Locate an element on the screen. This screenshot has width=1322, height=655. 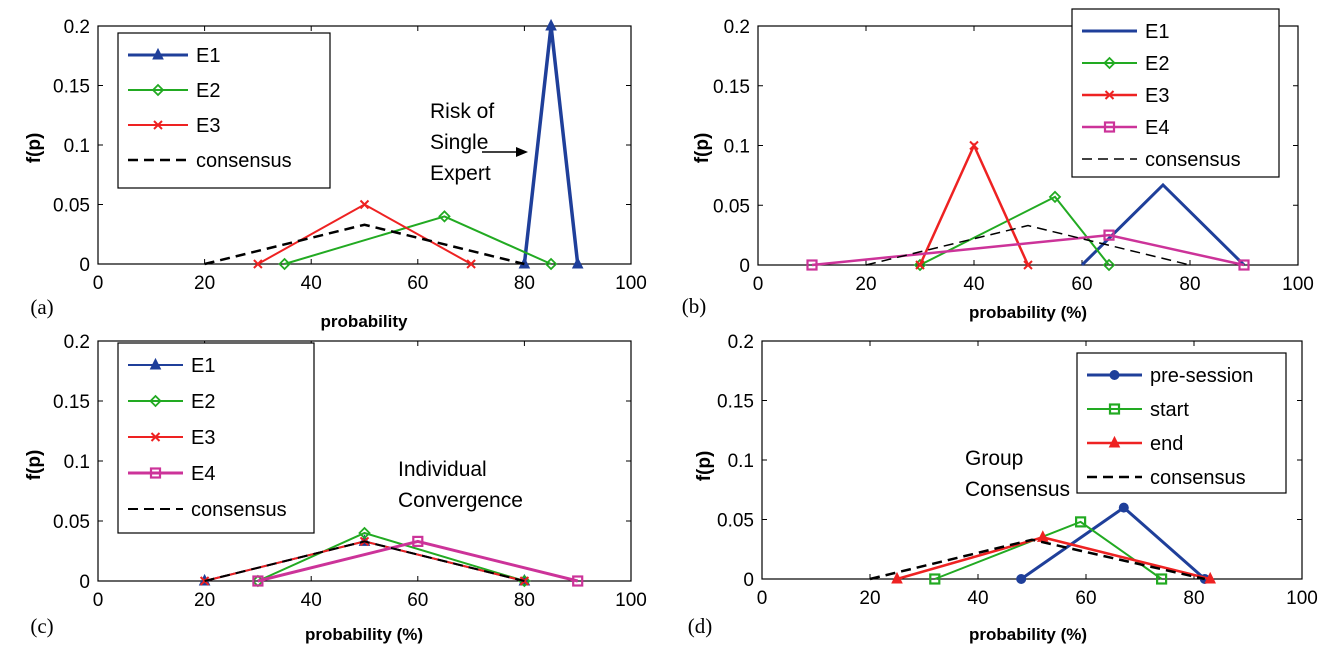
legend: E1 E2 E3 consensus is located at coordinates (224, 110).